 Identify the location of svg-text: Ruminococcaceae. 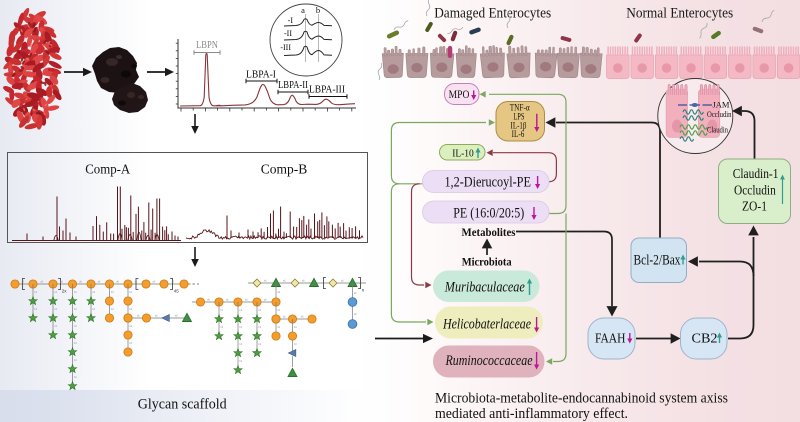
(489, 361).